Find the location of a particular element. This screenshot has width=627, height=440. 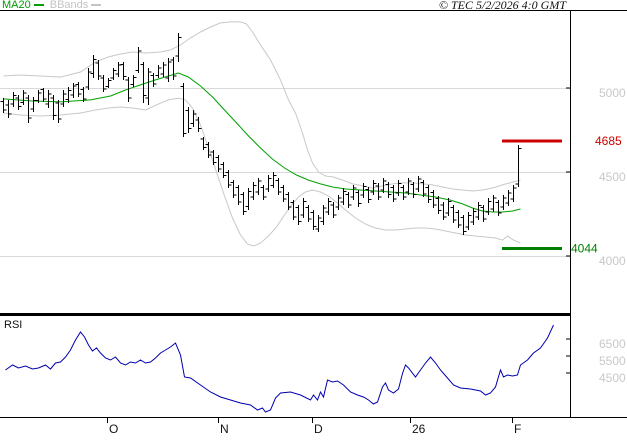

svg-text: F is located at coordinates (517, 429).